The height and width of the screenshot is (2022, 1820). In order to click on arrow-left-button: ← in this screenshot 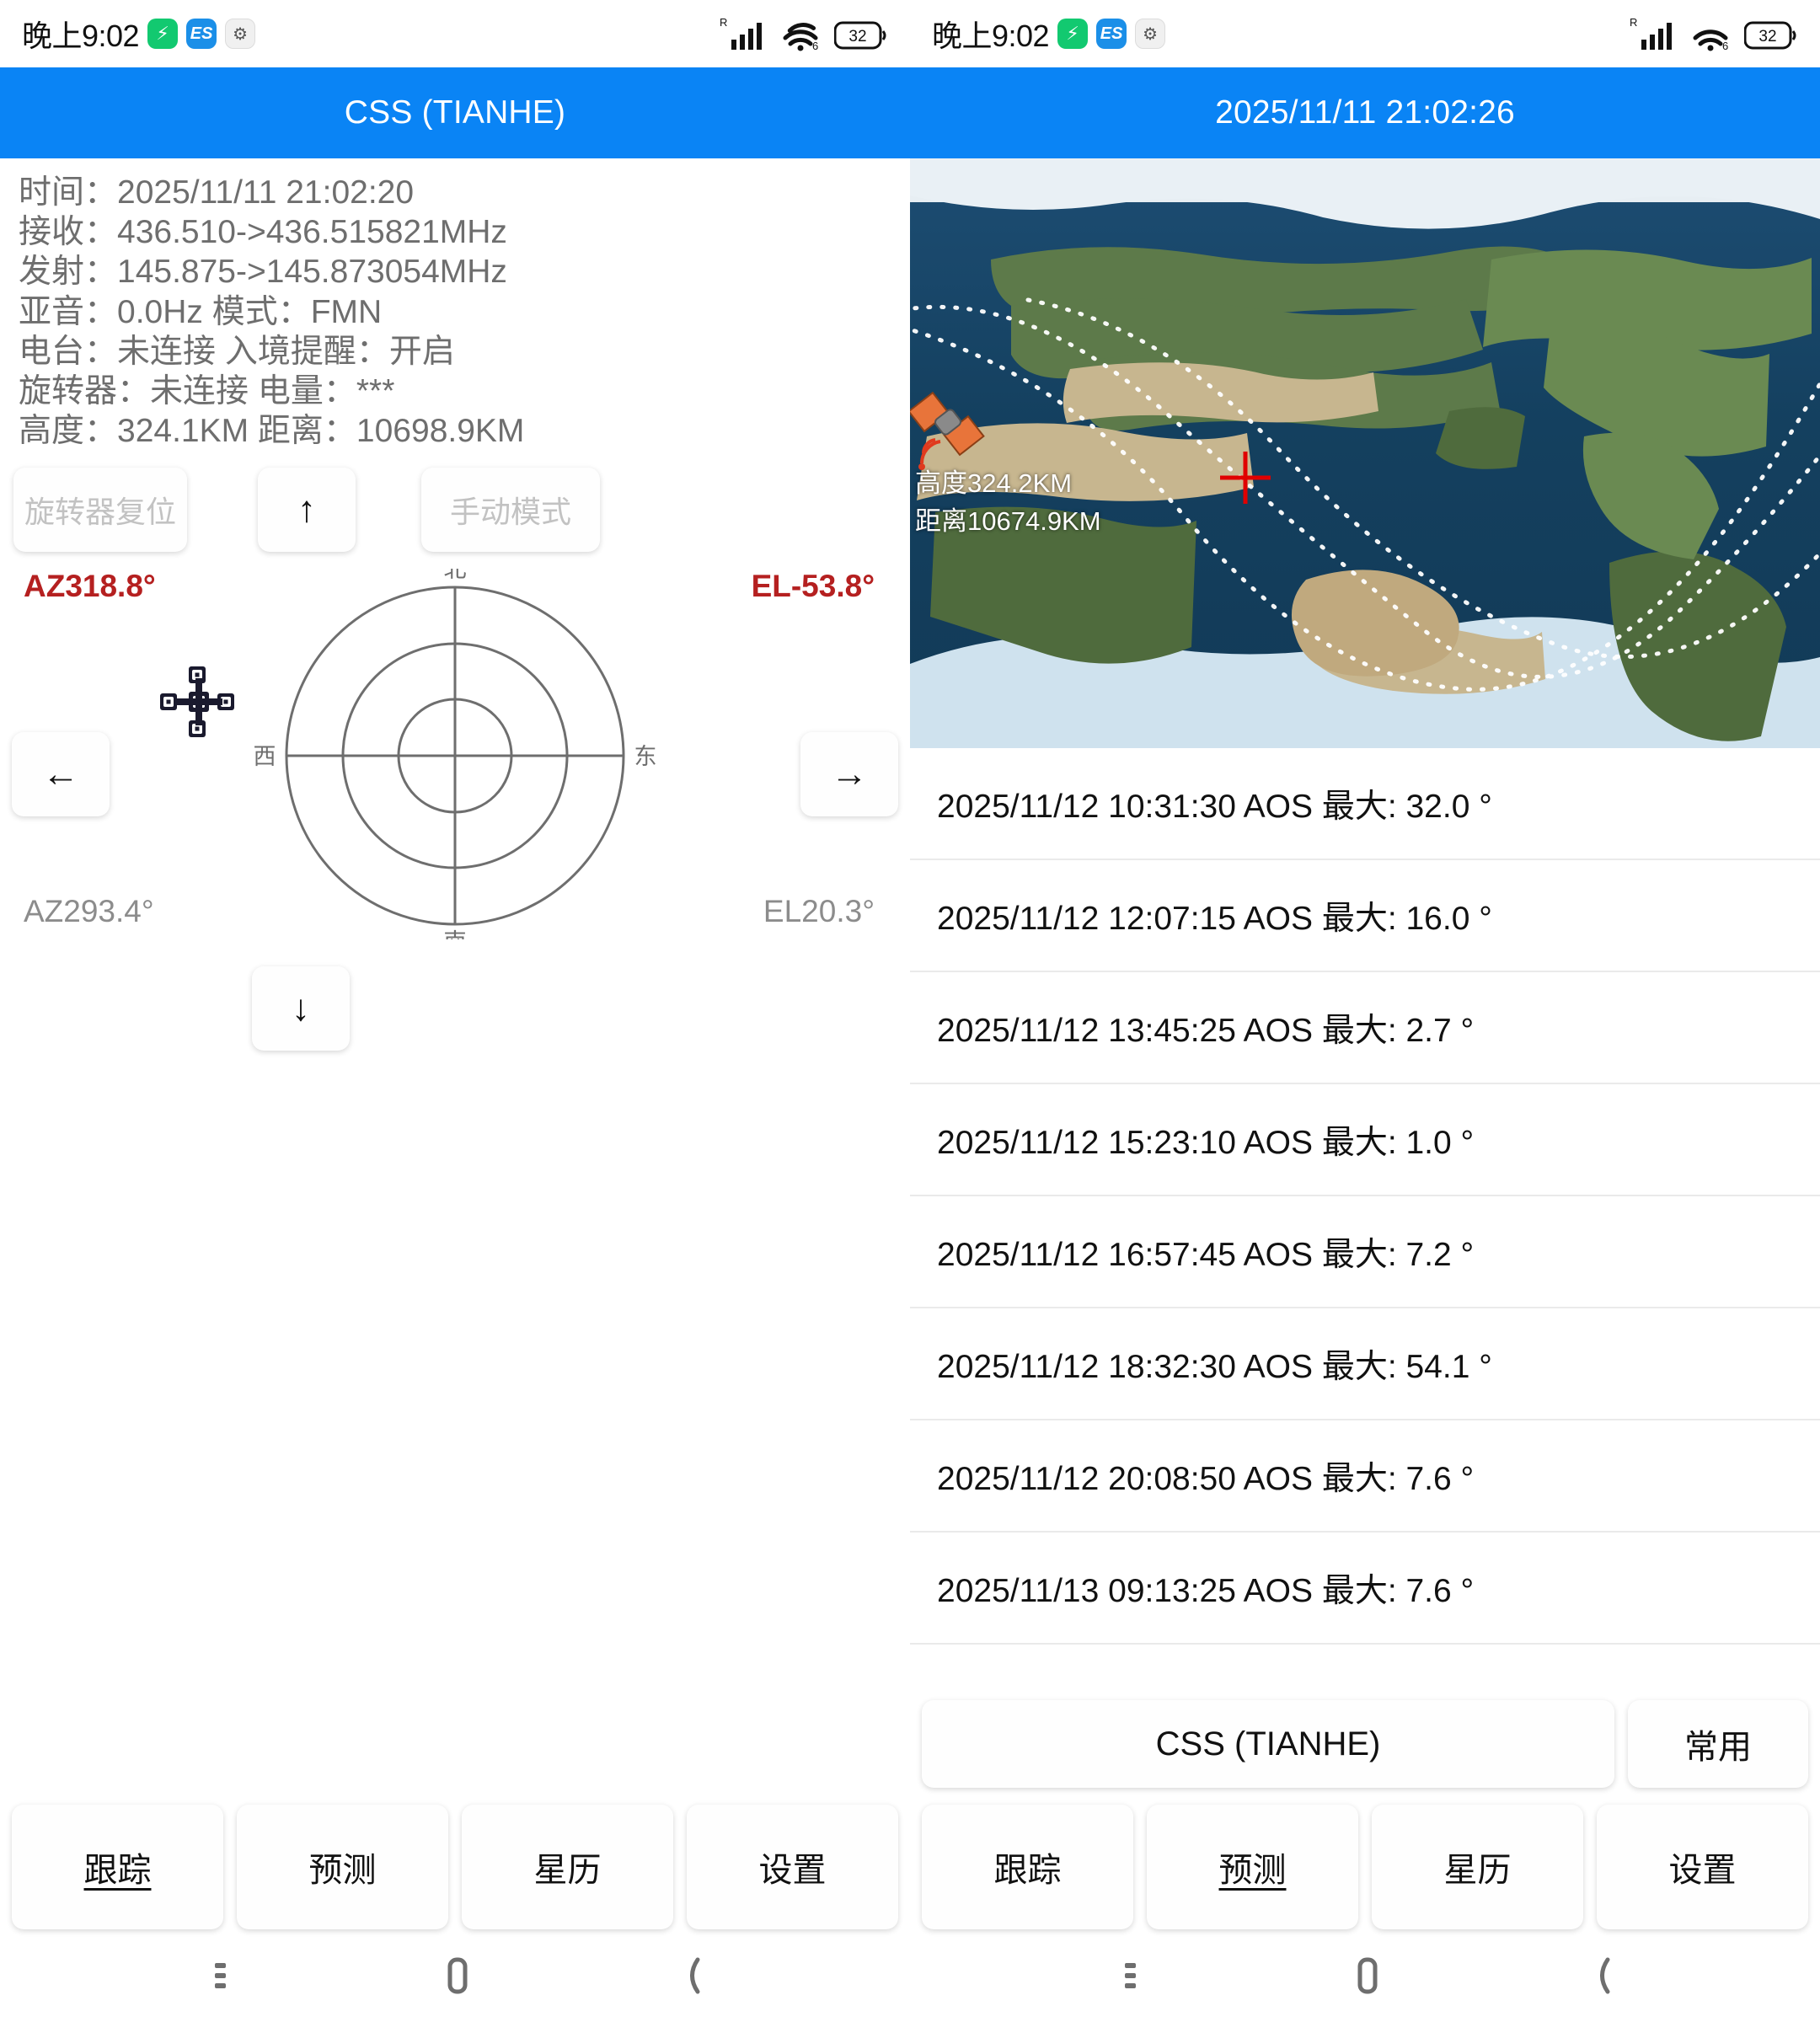, I will do `click(61, 773)`.